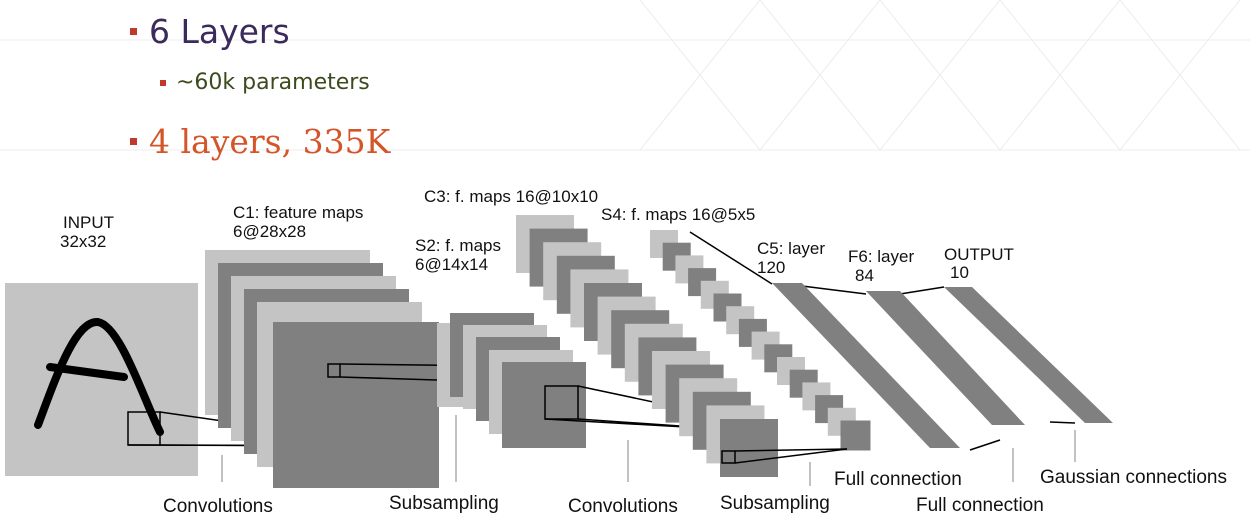  Describe the element at coordinates (322, 369) in the screenshot. I see `c1-feature-maps` at that location.